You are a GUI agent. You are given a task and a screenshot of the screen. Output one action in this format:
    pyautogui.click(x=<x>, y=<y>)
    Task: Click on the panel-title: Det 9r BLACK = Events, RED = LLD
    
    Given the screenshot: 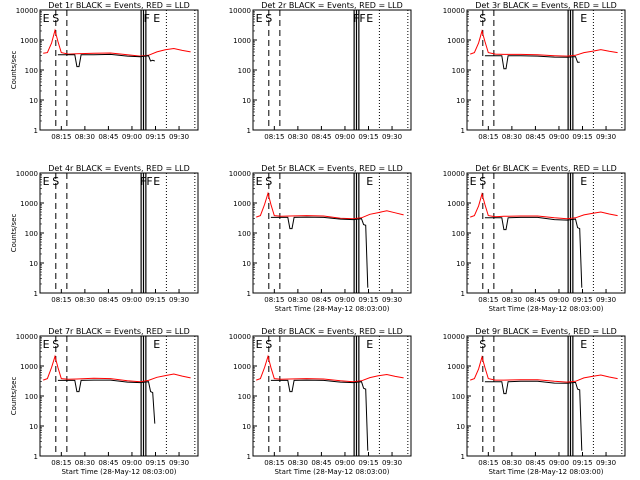 What is the action you would take?
    pyautogui.click(x=546, y=331)
    